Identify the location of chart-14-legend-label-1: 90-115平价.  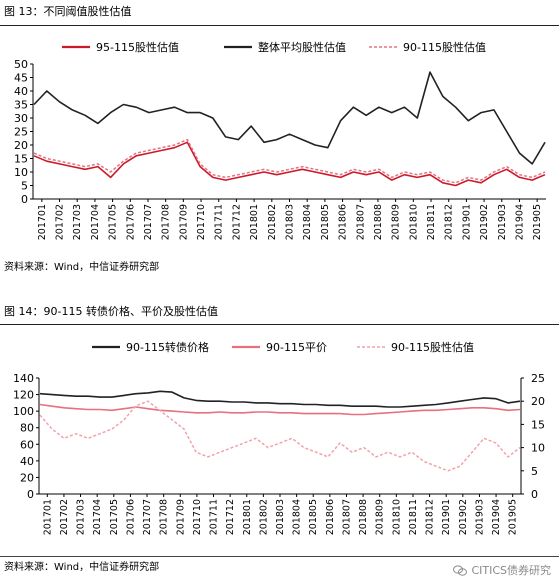
(296, 347).